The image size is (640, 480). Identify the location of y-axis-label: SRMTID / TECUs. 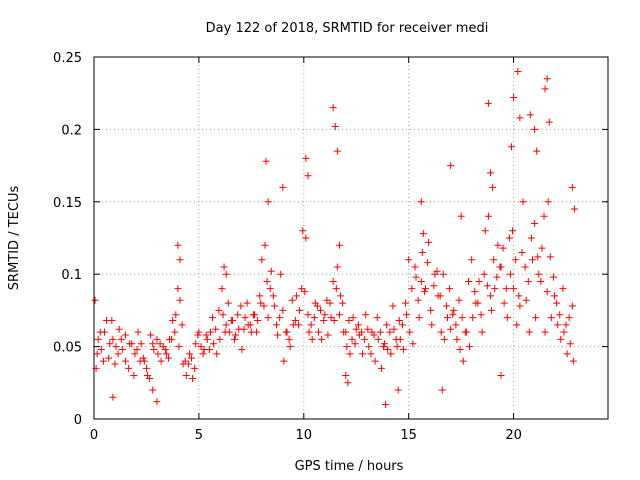
(14, 238).